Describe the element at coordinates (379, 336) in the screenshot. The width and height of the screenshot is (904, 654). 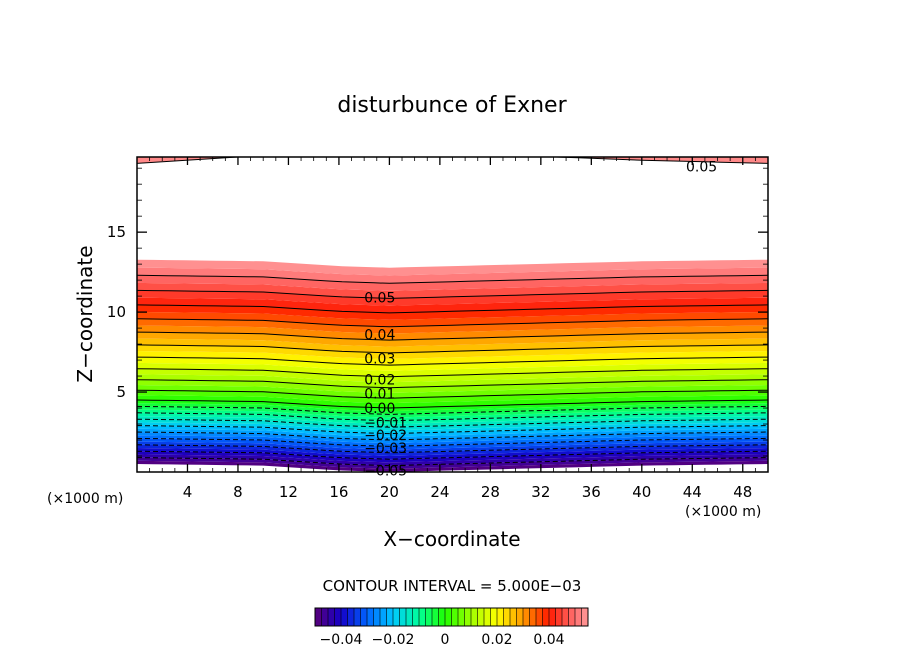
I see `contour-label-1: 0.04` at that location.